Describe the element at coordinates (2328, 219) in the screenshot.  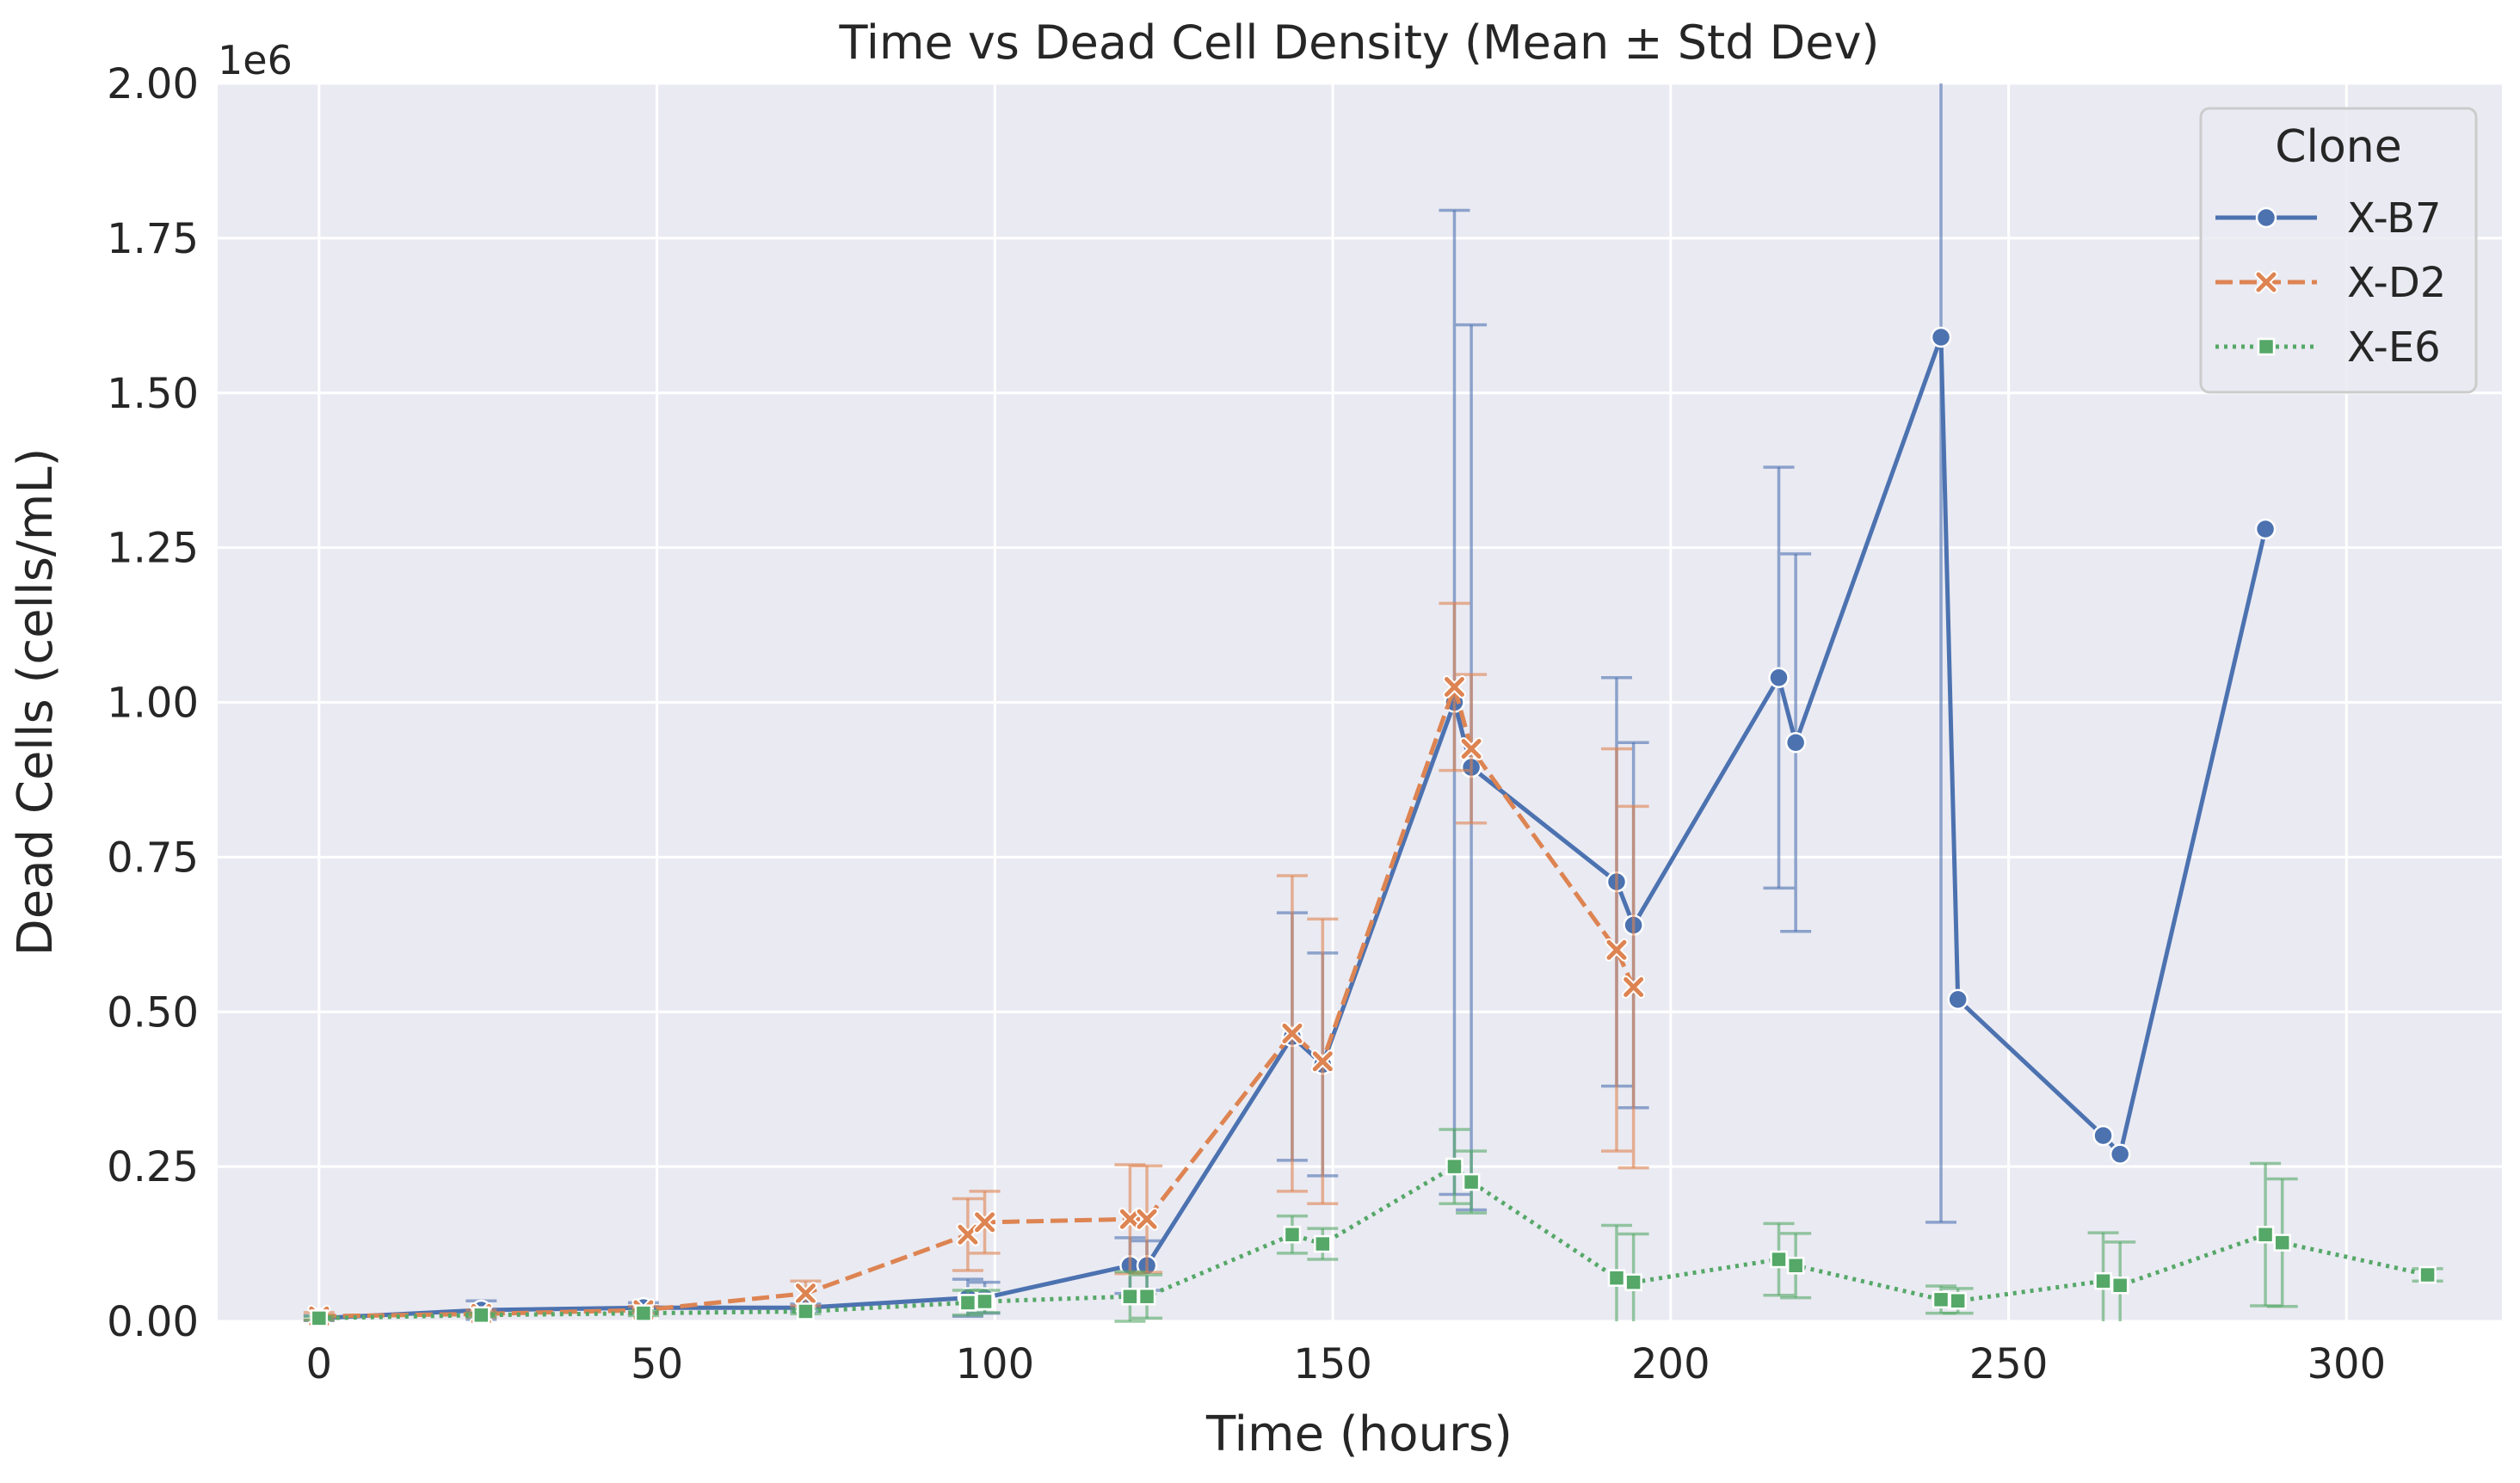
I see `legend-entry-x-b7: X-B7` at that location.